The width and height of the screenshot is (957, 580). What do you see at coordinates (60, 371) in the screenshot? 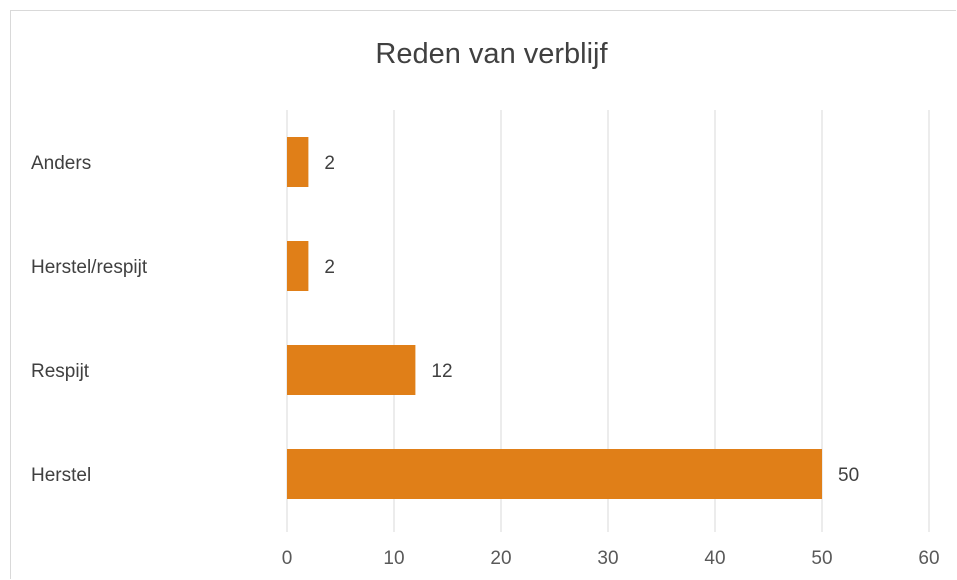
I see `category-label: Respijt` at bounding box center [60, 371].